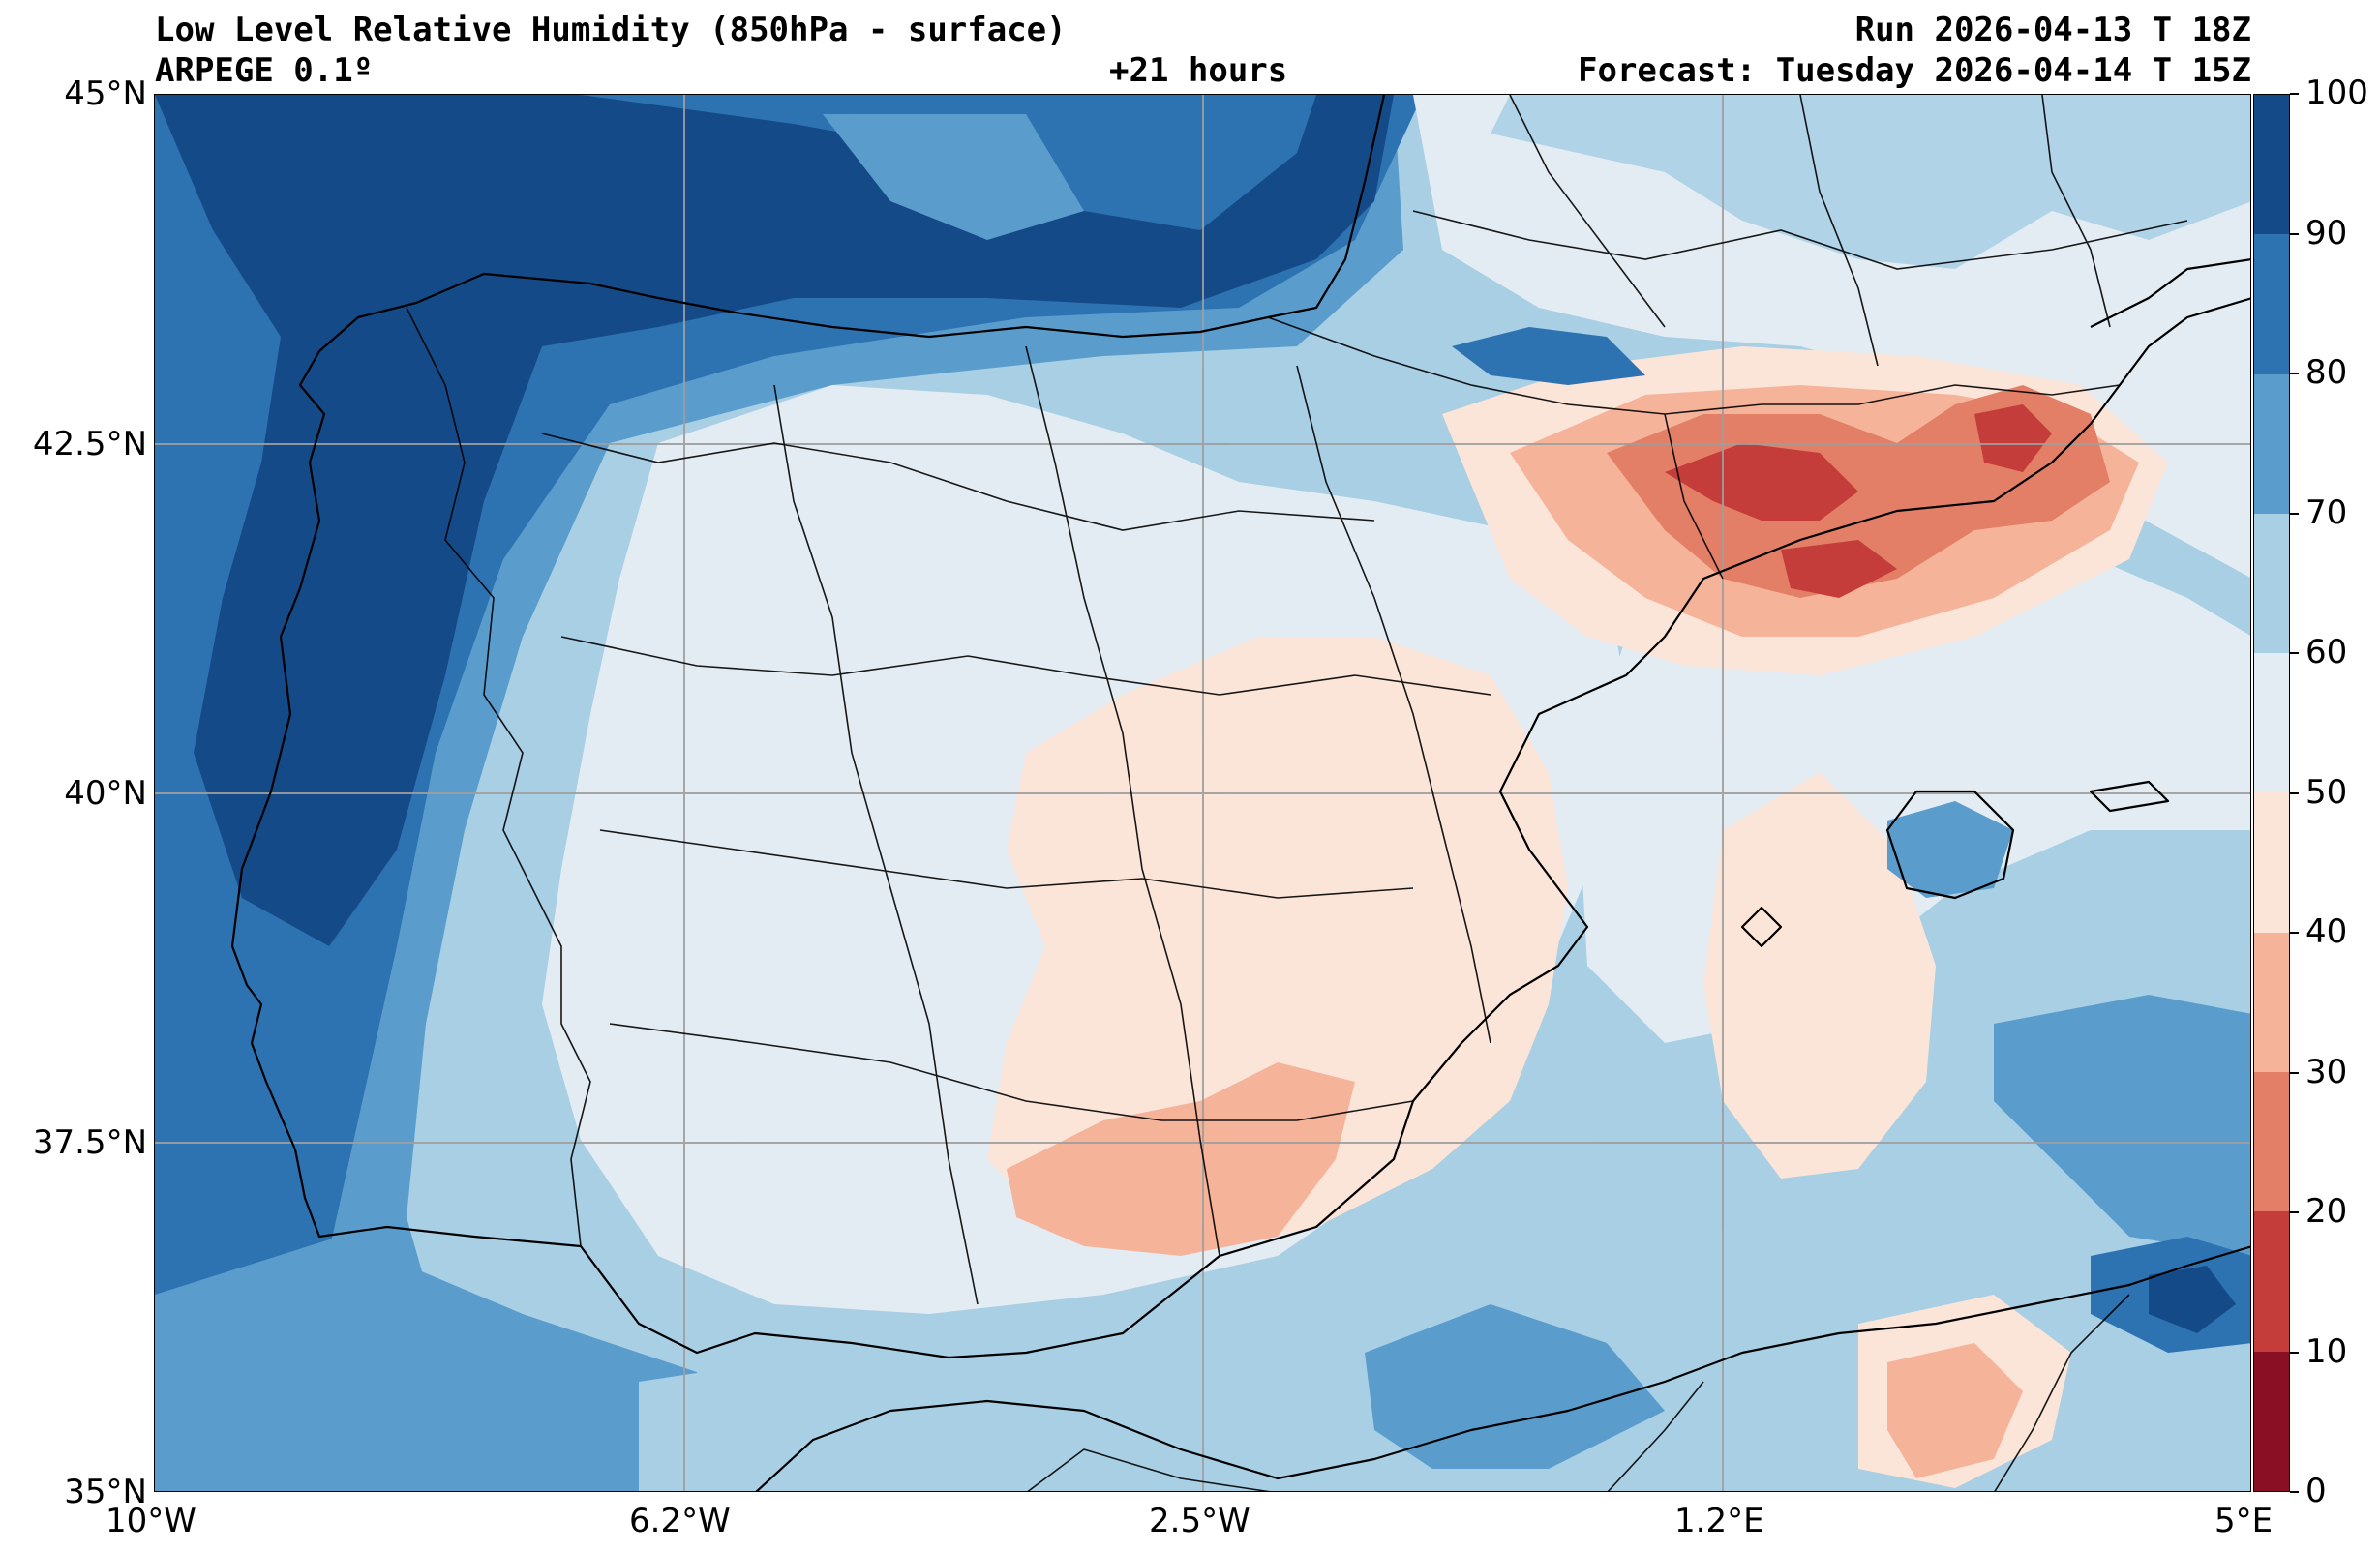 The width and height of the screenshot is (2380, 1552). What do you see at coordinates (2170, 293) in the screenshot?
I see `coastline-france-med` at bounding box center [2170, 293].